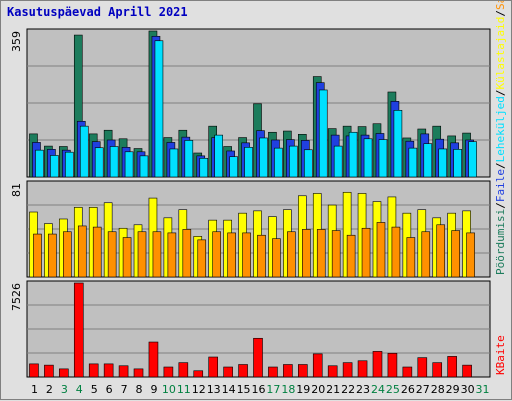 The image size is (512, 401). What do you see at coordinates (368, 158) in the screenshot?
I see `bar-top-Leheküljed-23` at bounding box center [368, 158].